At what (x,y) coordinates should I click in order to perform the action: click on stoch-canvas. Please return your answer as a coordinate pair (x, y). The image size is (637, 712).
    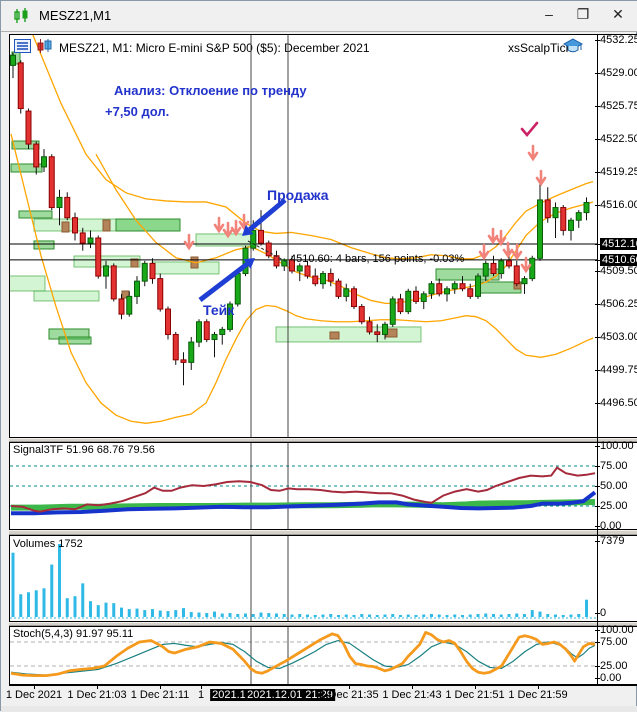
    Looking at the image, I should click on (303, 655).